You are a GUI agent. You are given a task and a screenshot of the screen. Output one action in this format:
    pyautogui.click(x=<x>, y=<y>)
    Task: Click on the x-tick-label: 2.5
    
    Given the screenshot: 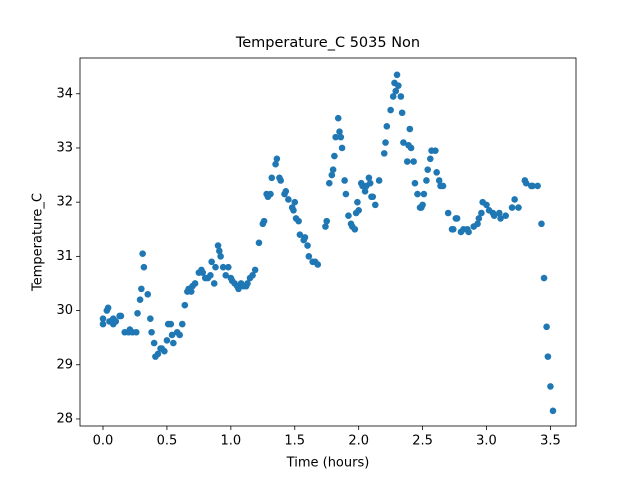 What is the action you would take?
    pyautogui.click(x=422, y=441)
    